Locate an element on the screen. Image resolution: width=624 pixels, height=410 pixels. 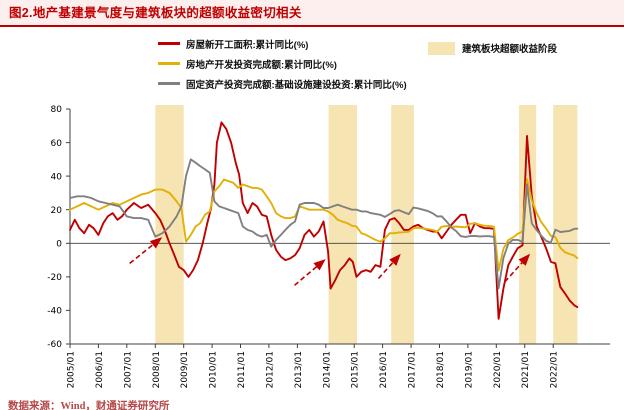
svg-text: 2014/01 is located at coordinates (327, 369).